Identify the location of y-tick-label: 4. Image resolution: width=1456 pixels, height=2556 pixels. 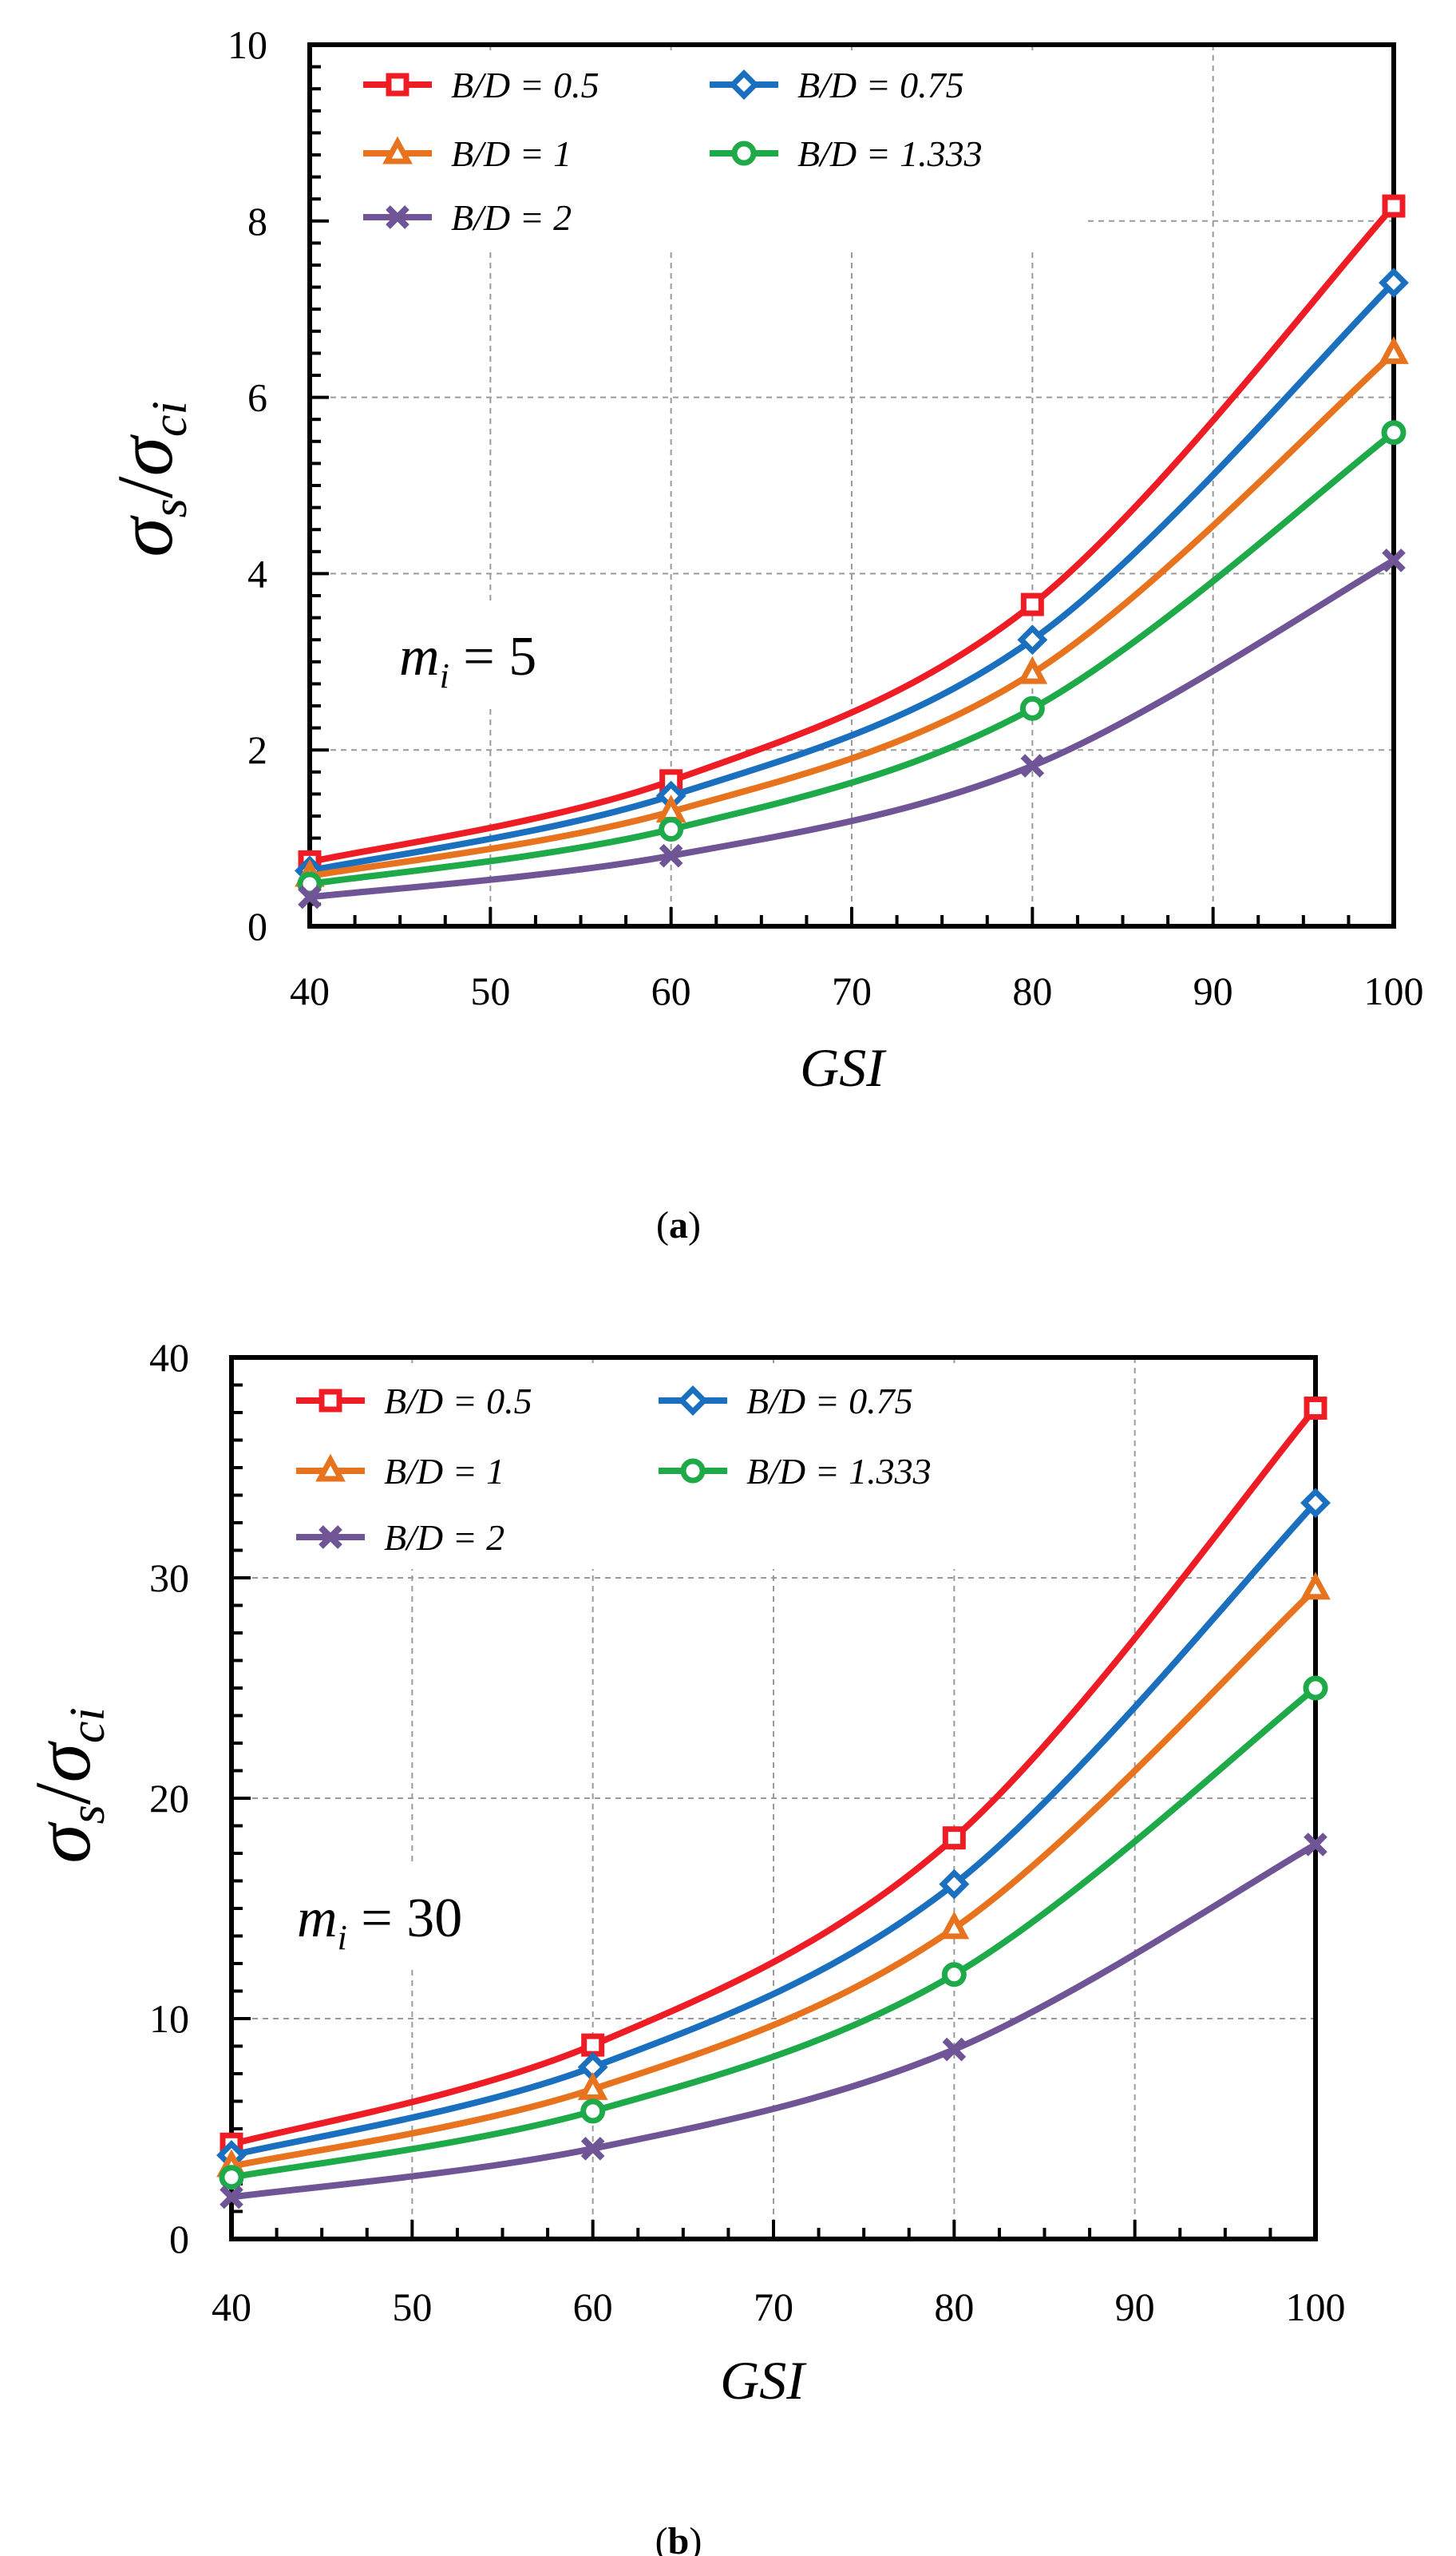
(257, 573).